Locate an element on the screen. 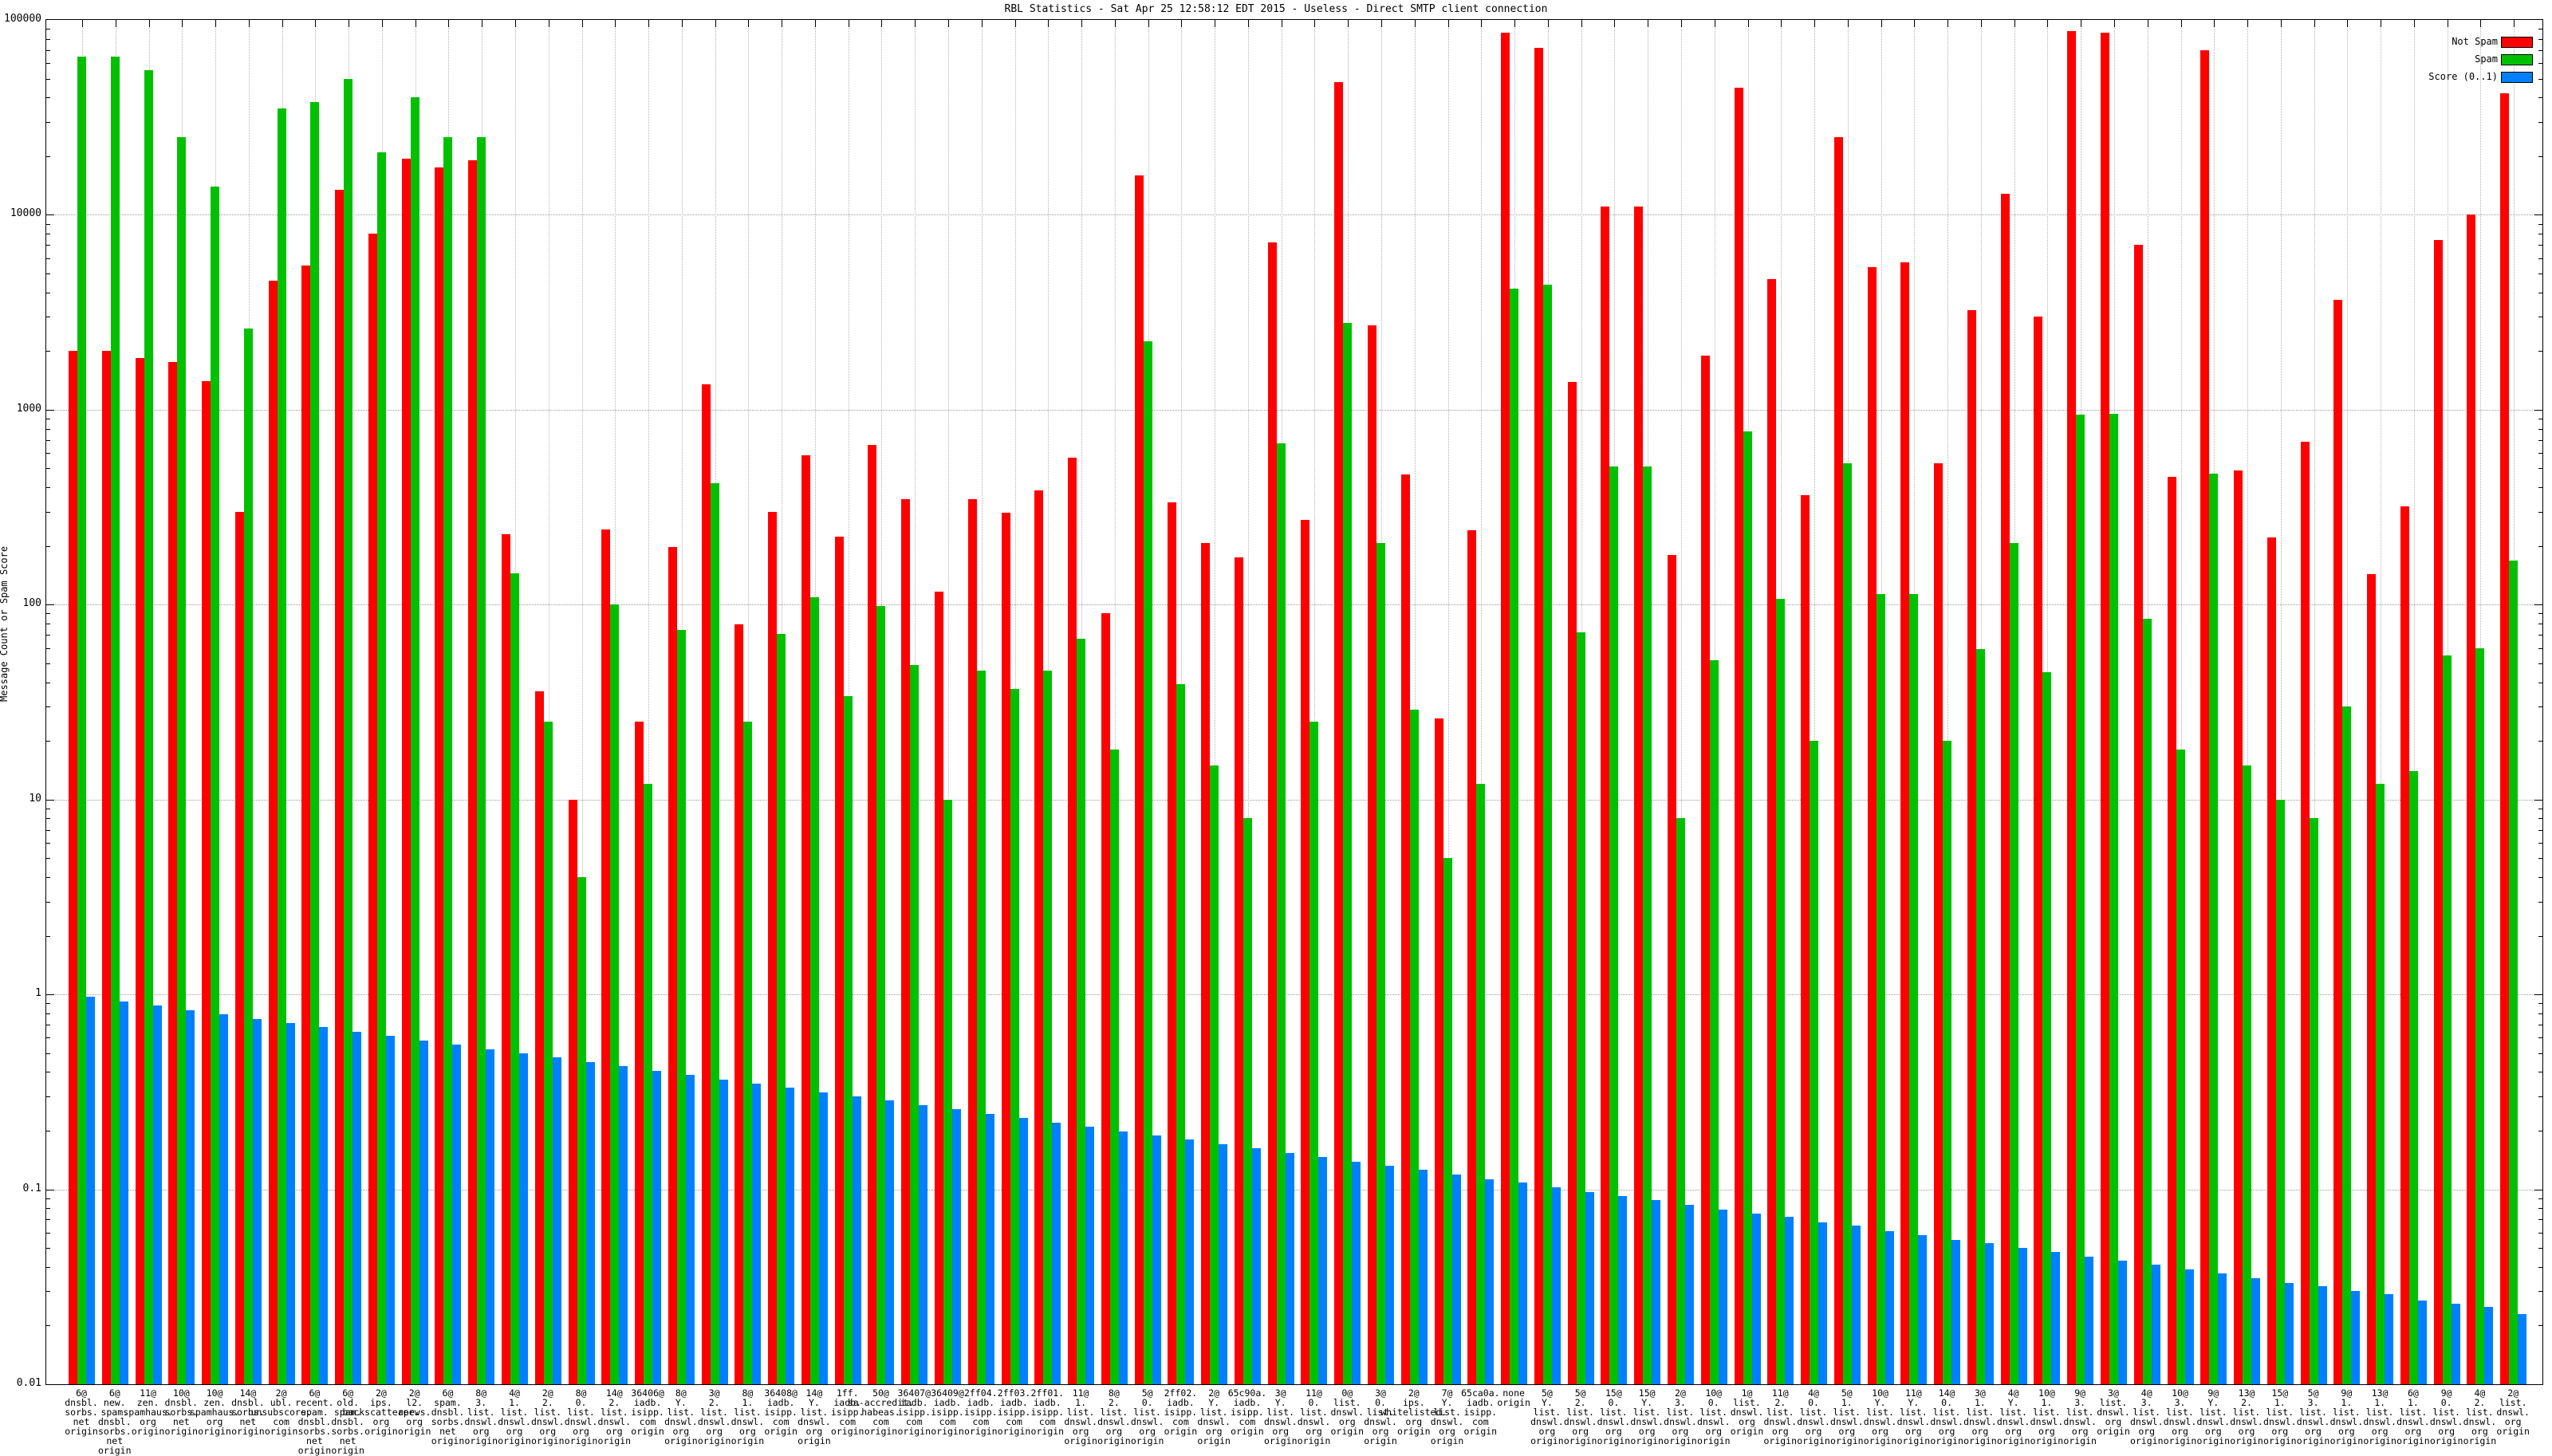  x-axis-group-label: 36406@ iadb. isipp. com origin is located at coordinates (647, 1412).